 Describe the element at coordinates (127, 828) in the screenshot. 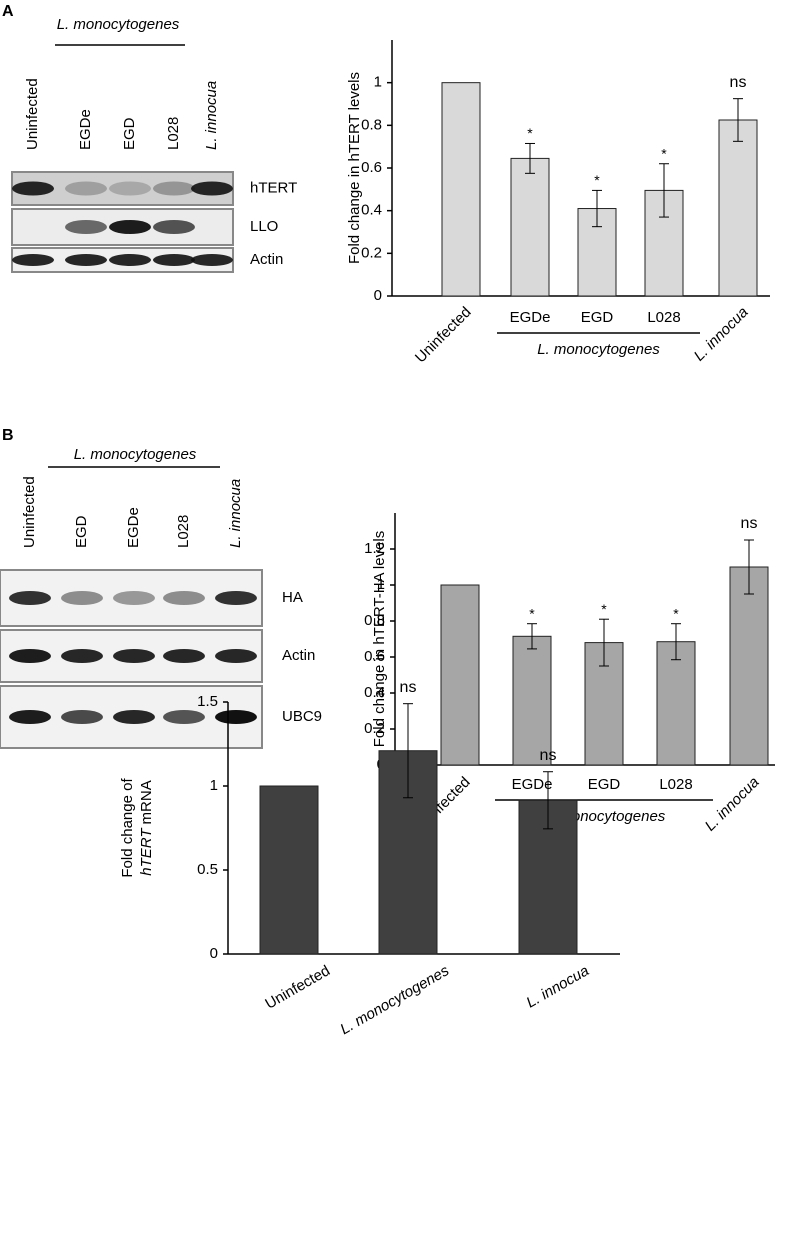

I see `y-axis-label: Fold change of` at that location.